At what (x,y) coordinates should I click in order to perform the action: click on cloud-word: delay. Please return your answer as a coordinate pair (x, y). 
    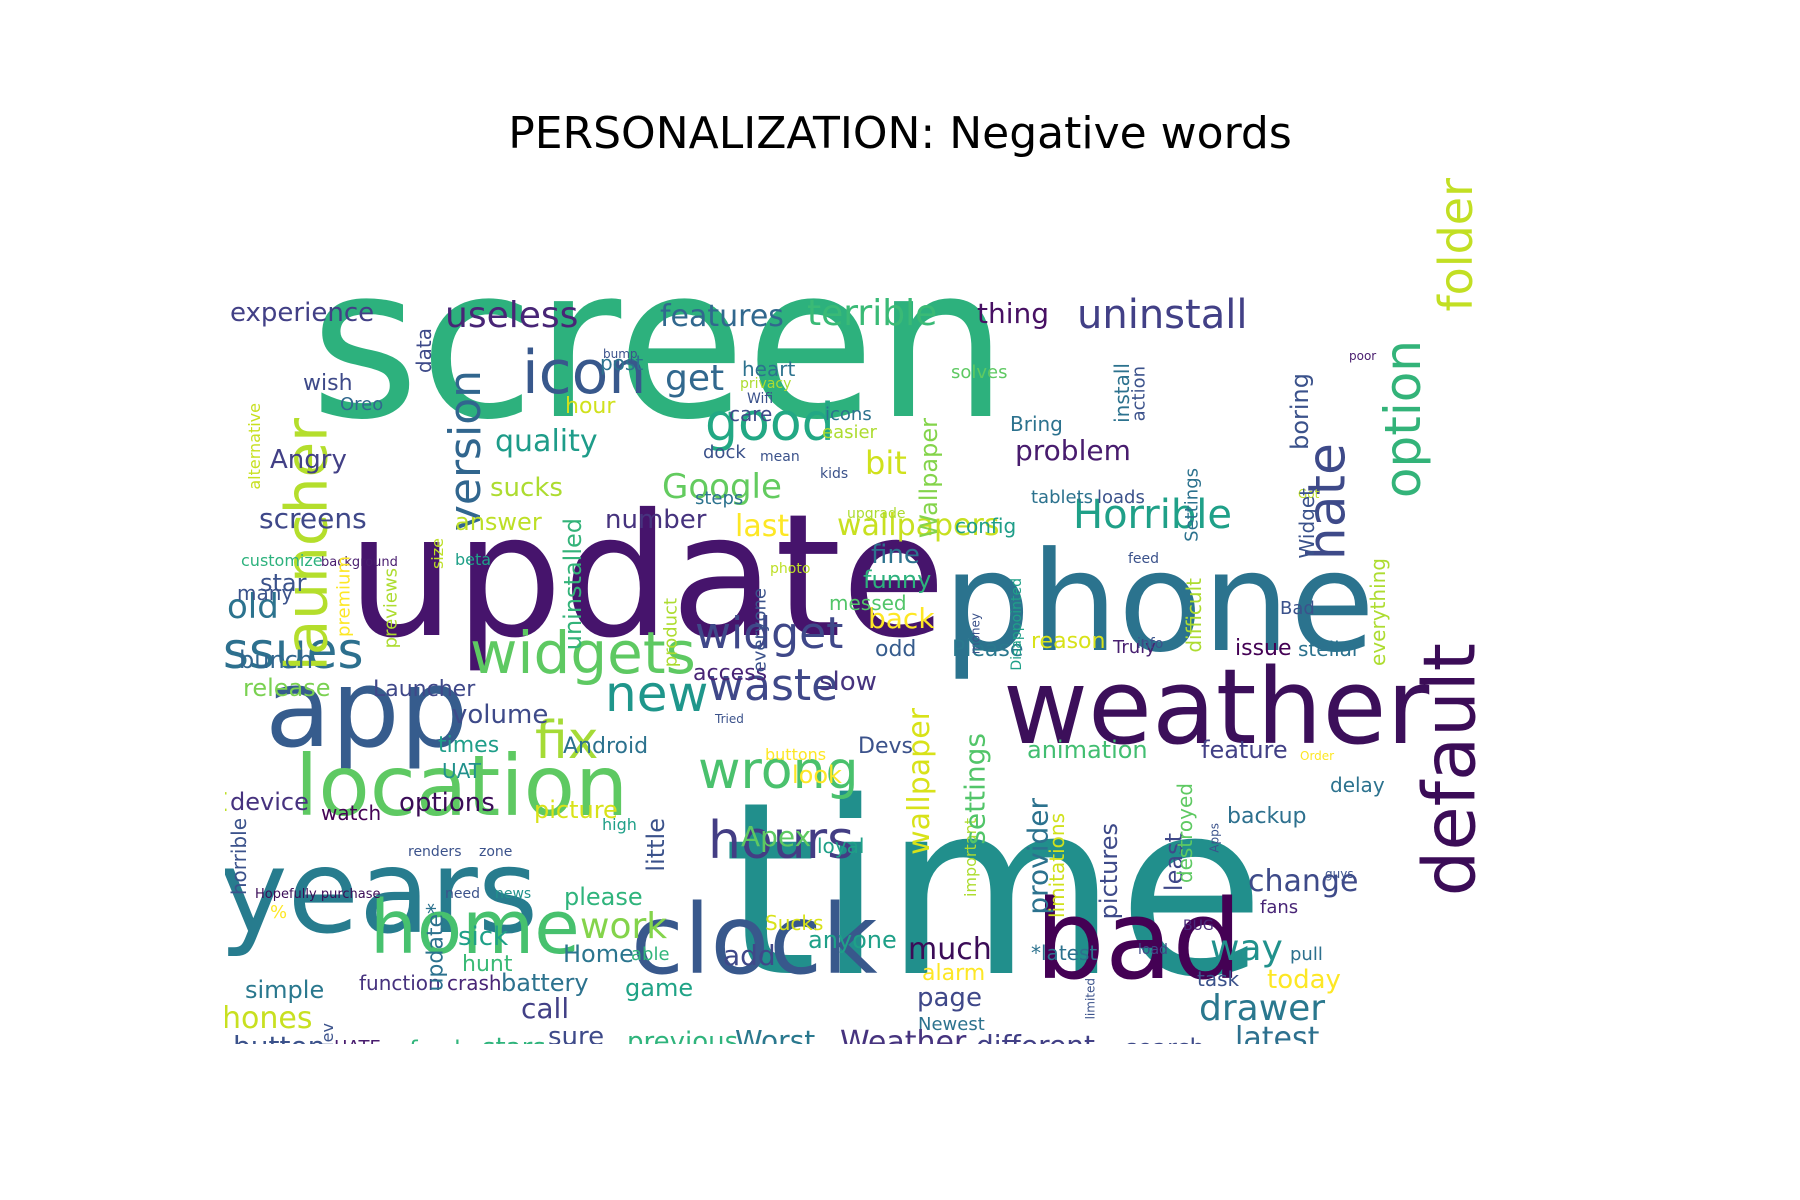
    Looking at the image, I should click on (1357, 785).